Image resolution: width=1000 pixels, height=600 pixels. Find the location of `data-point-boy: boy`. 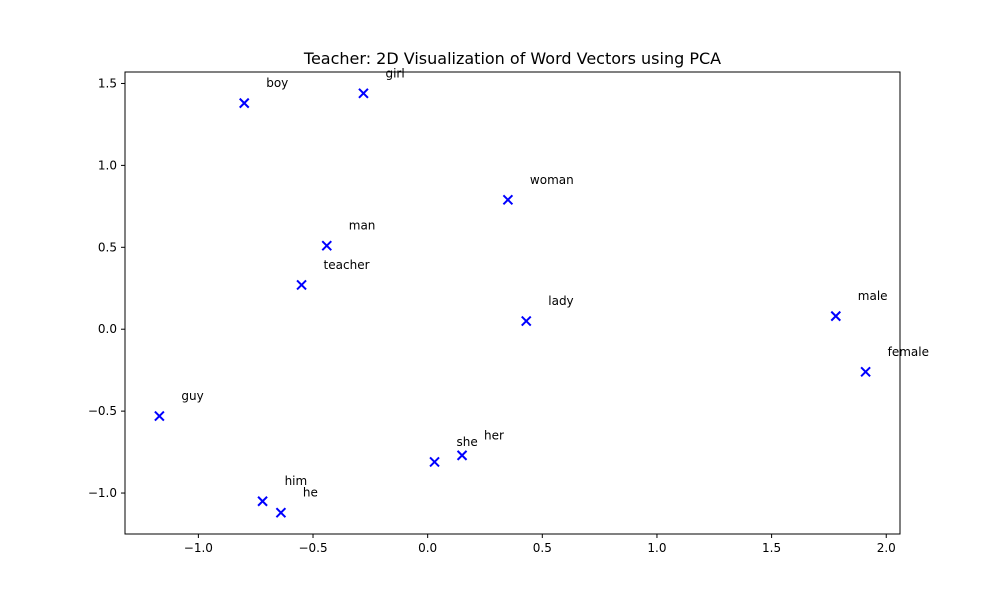

data-point-boy: boy is located at coordinates (263, 92).